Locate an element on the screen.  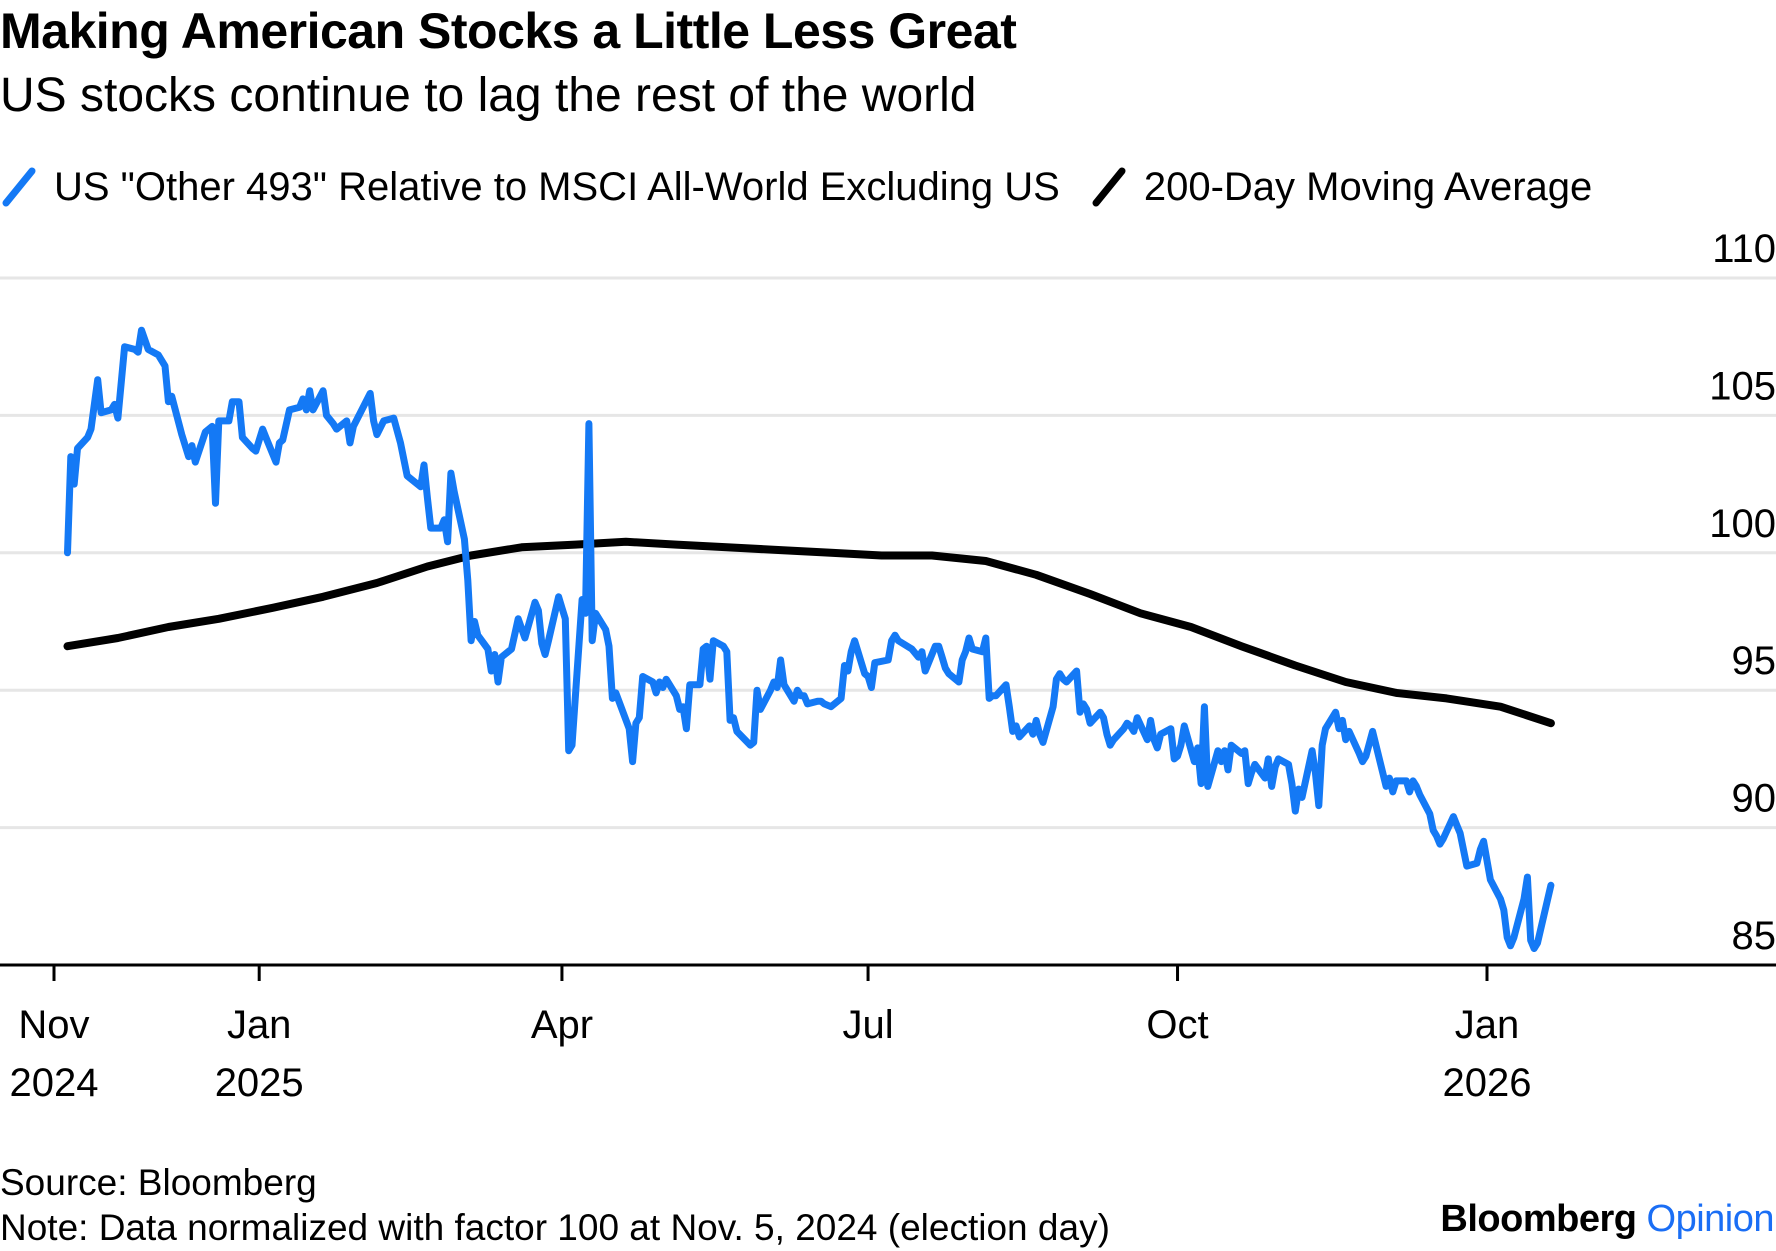
y-tick-label: 105 is located at coordinates (1742, 386).